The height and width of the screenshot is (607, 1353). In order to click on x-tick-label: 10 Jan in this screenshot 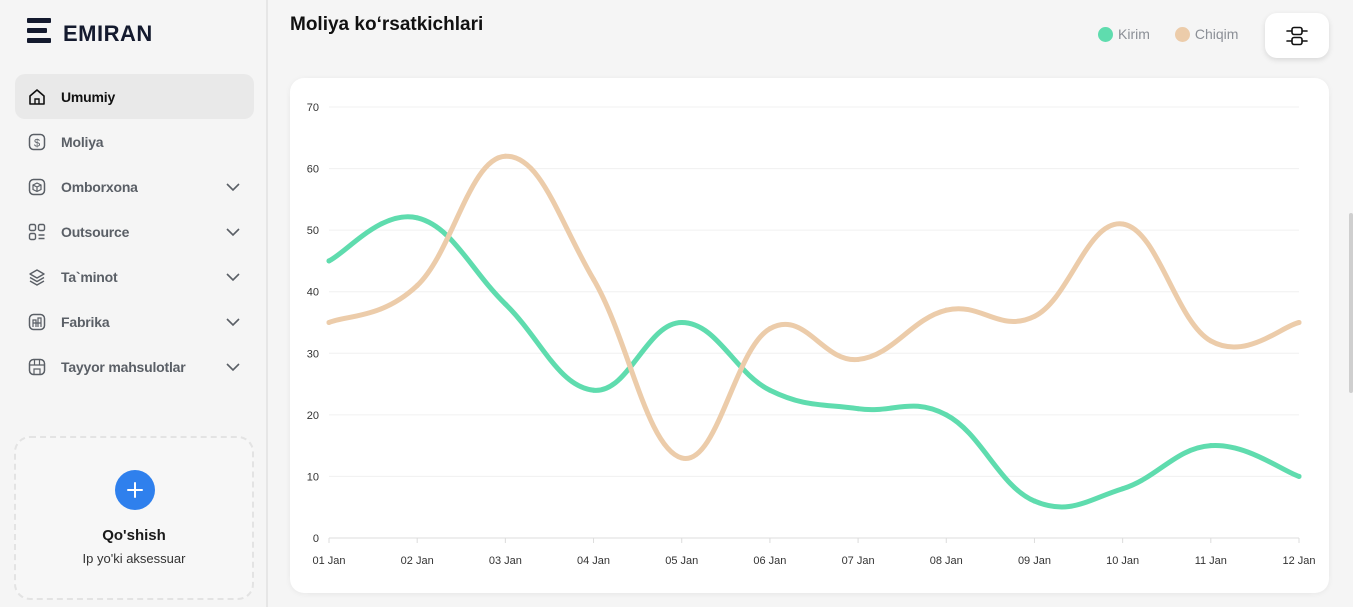, I will do `click(1122, 561)`.